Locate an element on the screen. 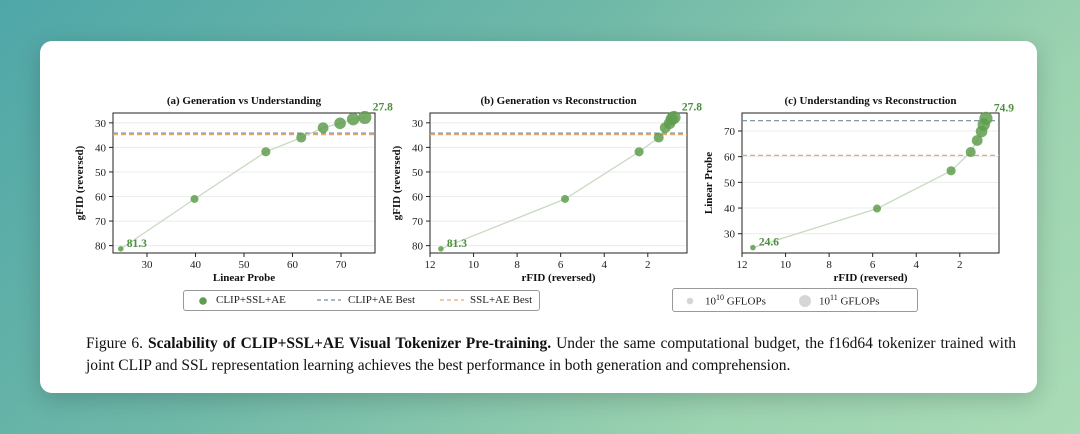 The width and height of the screenshot is (1080, 434). legend-compute: 1010 GFLOPs 1011 GFLOPs is located at coordinates (795, 300).